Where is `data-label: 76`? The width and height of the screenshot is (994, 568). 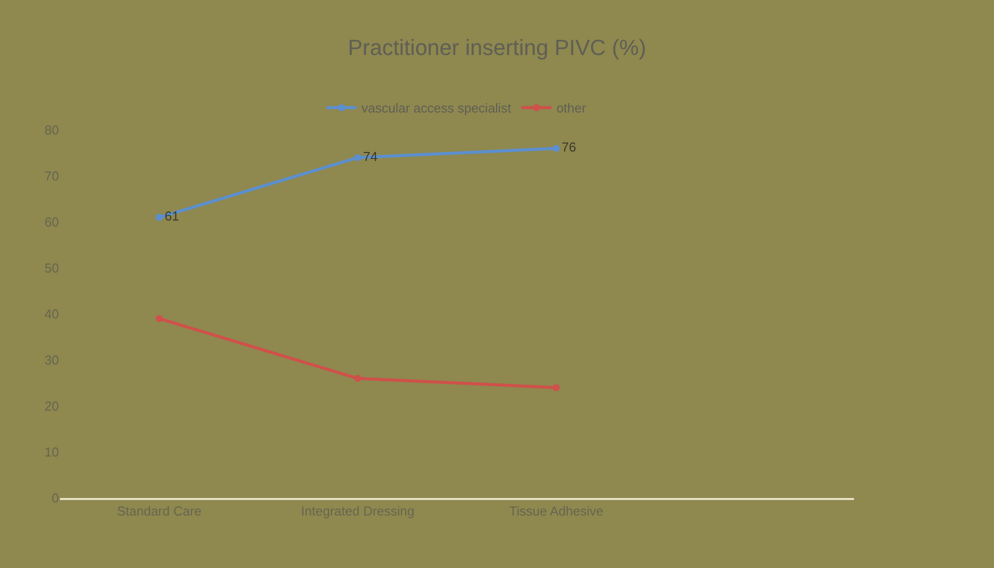
data-label: 76 is located at coordinates (569, 147).